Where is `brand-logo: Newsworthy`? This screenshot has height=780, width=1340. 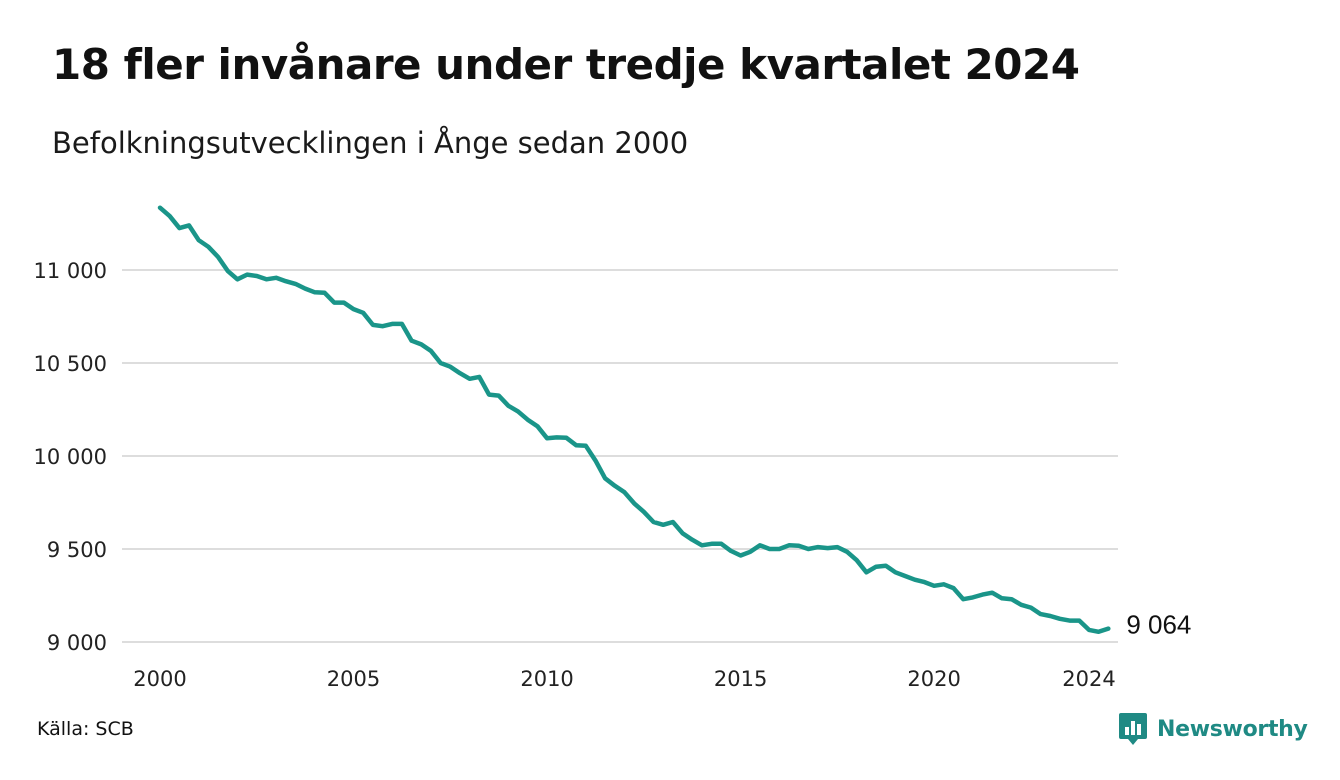
brand-logo: Newsworthy is located at coordinates (1213, 729).